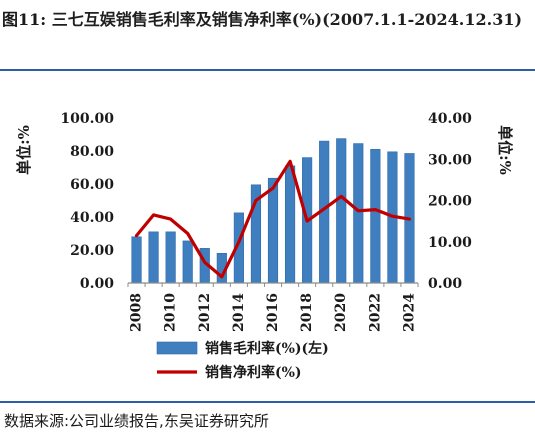  Describe the element at coordinates (92, 218) in the screenshot. I see `left-axis-tick-label: 40.00` at that location.